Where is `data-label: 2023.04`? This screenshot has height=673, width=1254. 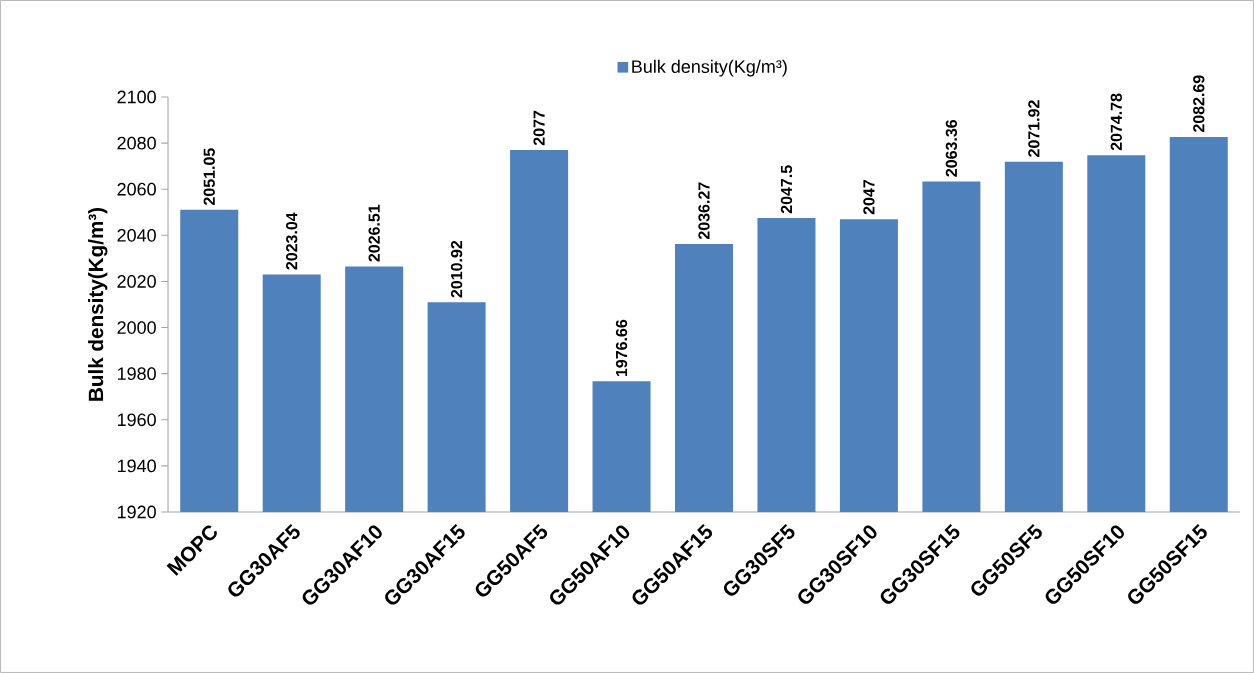 data-label: 2023.04 is located at coordinates (292, 241).